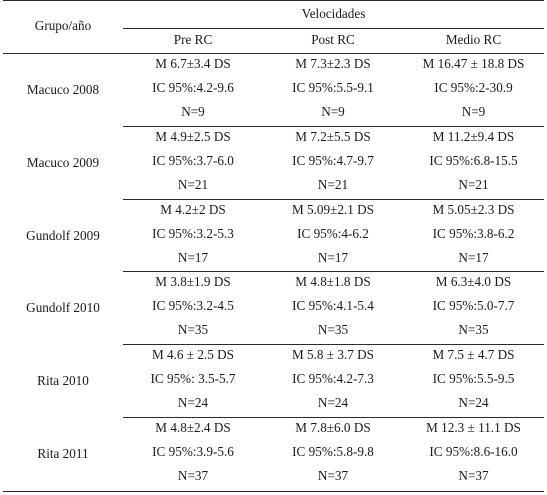 The image size is (547, 495). Describe the element at coordinates (193, 209) in the screenshot. I see `mean-sd-value: M 4.2±2 DS` at that location.